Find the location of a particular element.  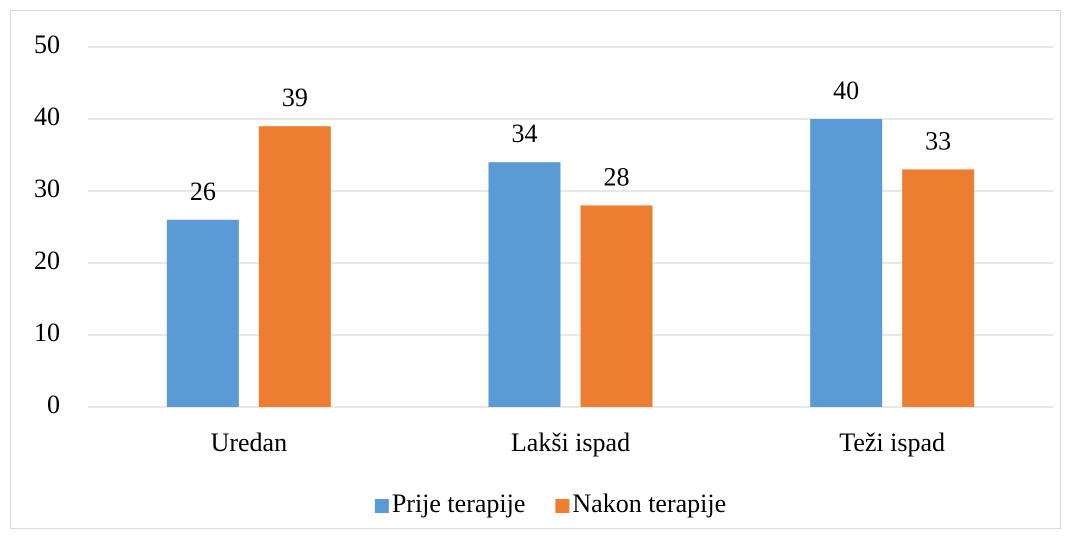

data-label: 39 is located at coordinates (295, 97).